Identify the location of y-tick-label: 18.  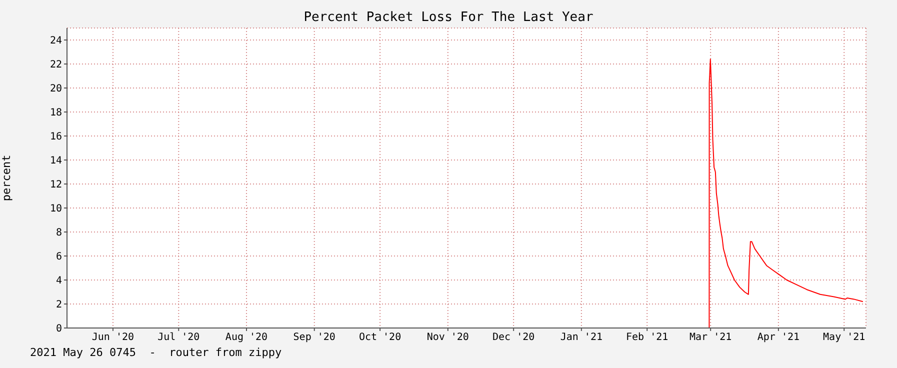
(56, 113).